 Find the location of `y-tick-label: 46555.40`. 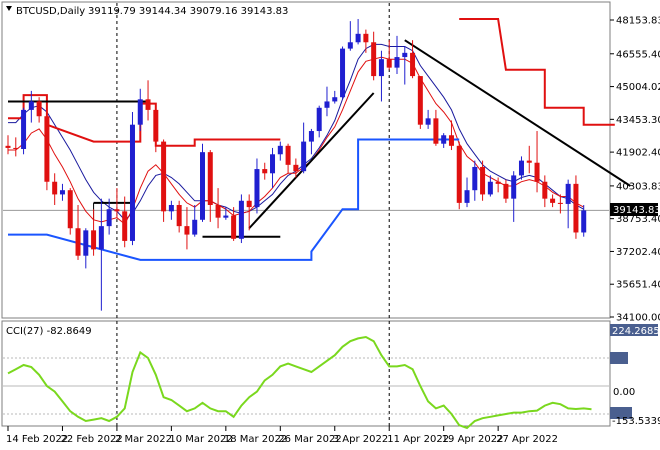

y-tick-label: 46555.40 is located at coordinates (638, 54).